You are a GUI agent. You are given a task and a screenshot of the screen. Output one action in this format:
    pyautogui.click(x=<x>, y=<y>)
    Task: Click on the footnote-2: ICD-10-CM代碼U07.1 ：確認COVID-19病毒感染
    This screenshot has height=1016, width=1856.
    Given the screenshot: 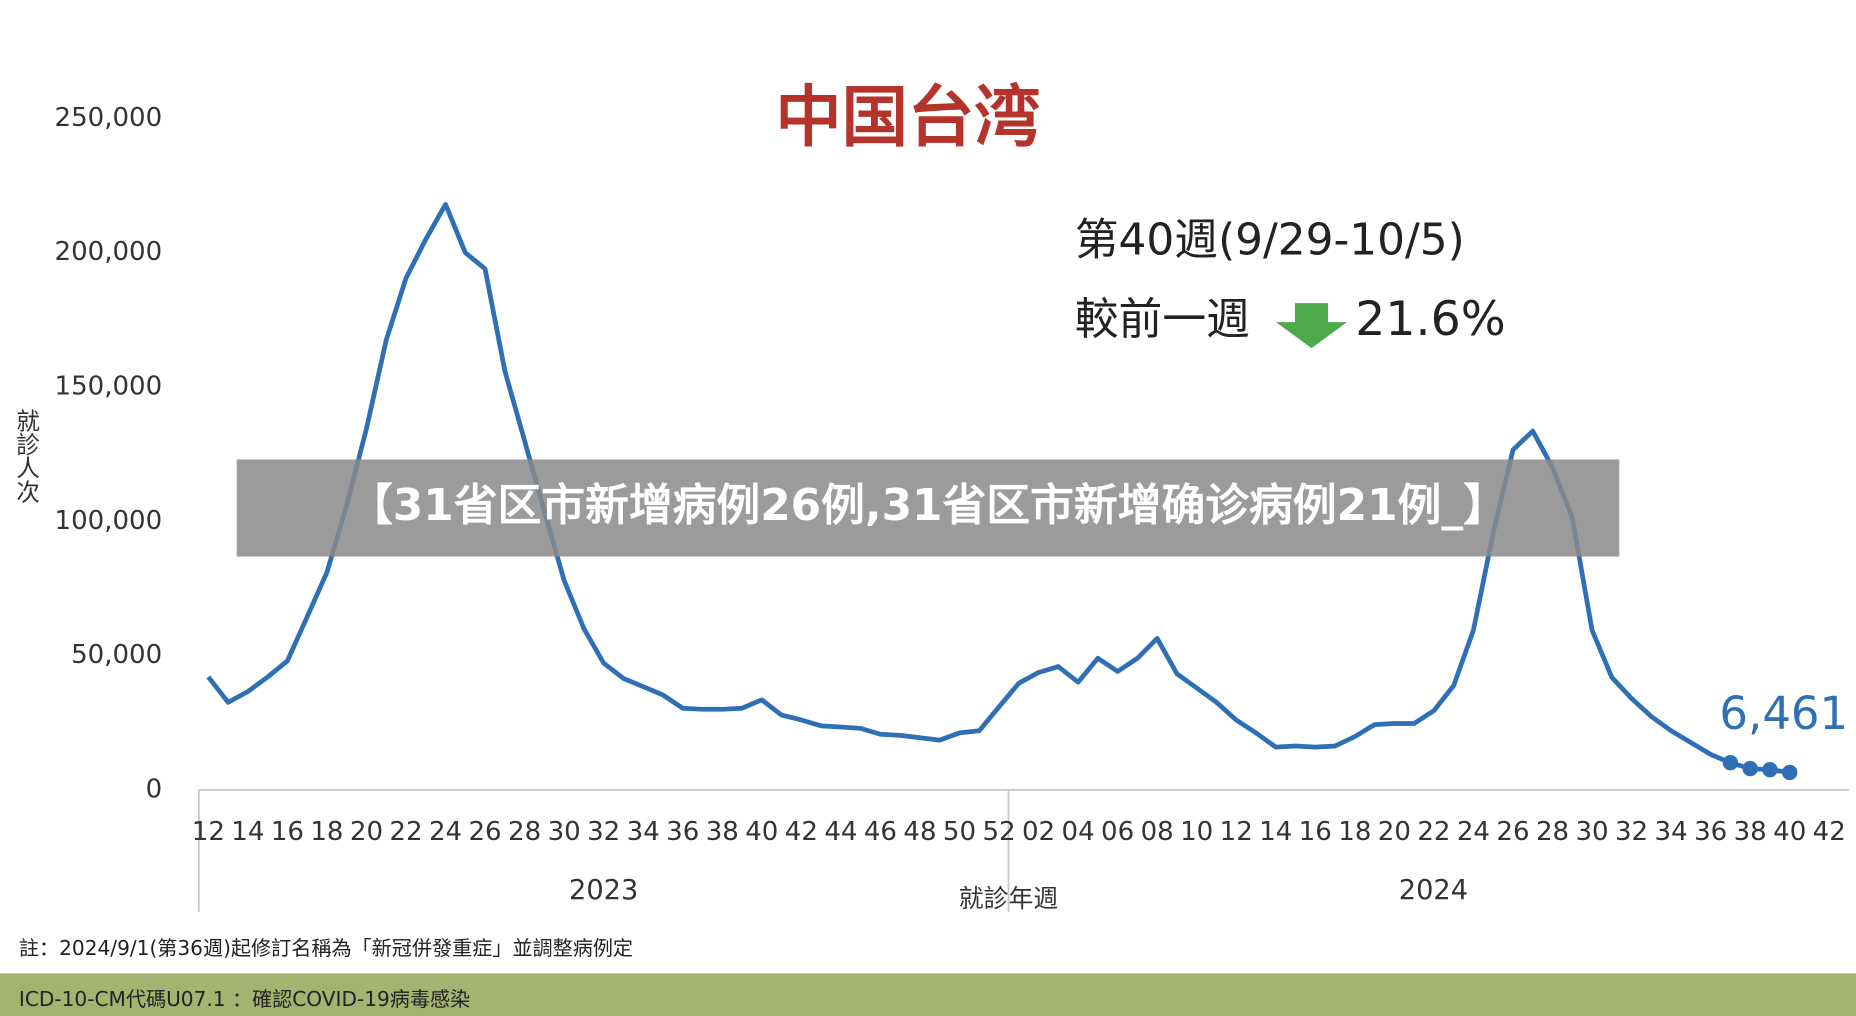 What is the action you would take?
    pyautogui.click(x=244, y=999)
    